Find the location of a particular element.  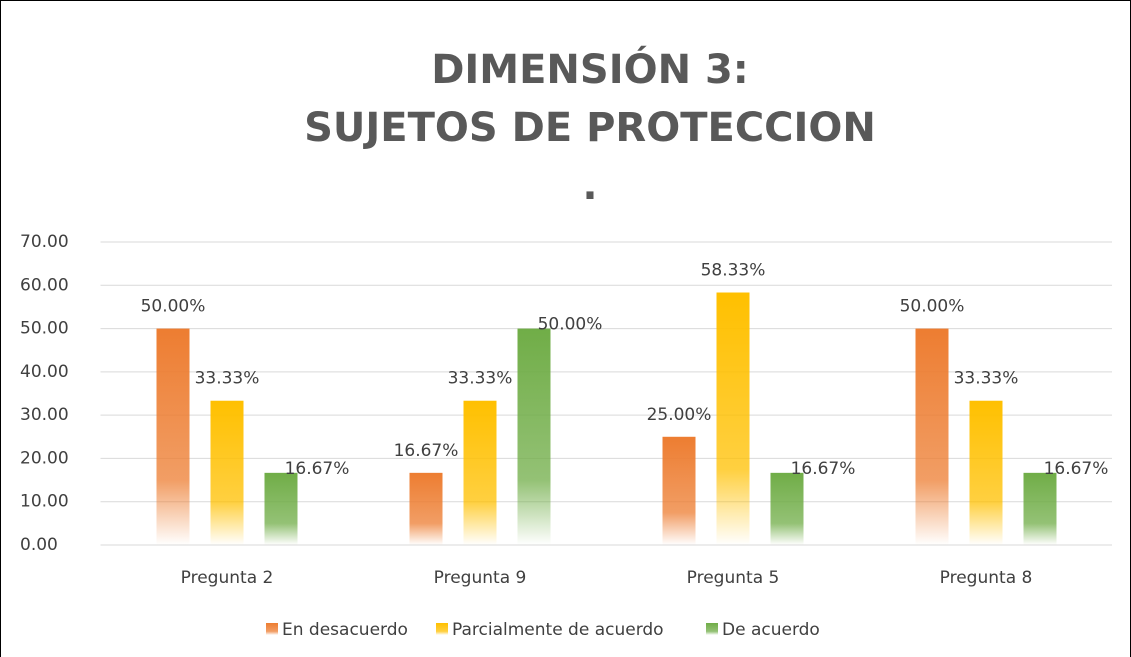

chart-title: SUJETOS DE PROTECCION is located at coordinates (590, 128).